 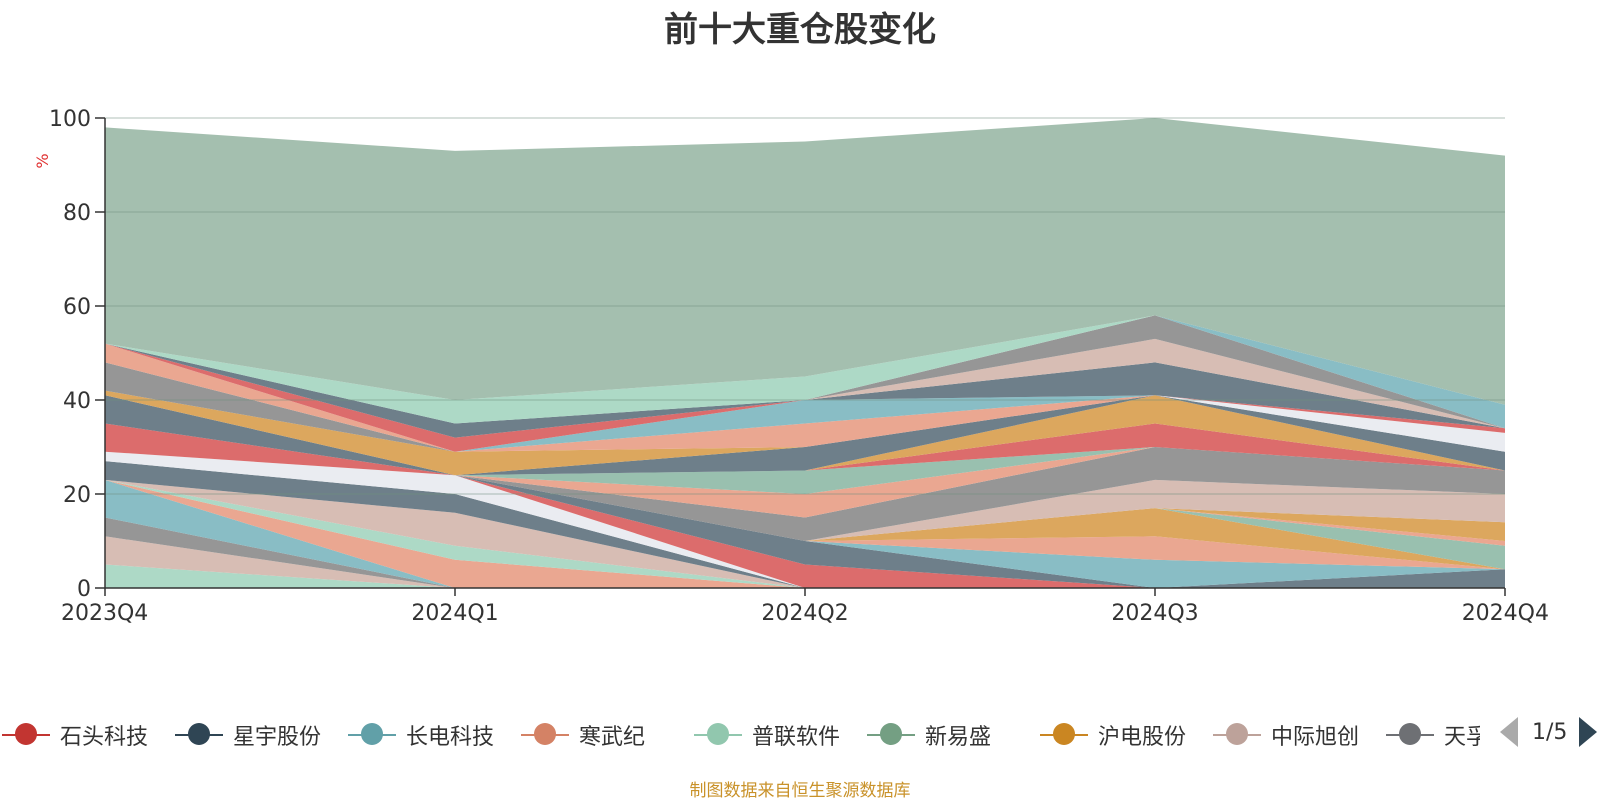 What do you see at coordinates (1142, 737) in the screenshot?
I see `legend-label: 沪电股份` at bounding box center [1142, 737].